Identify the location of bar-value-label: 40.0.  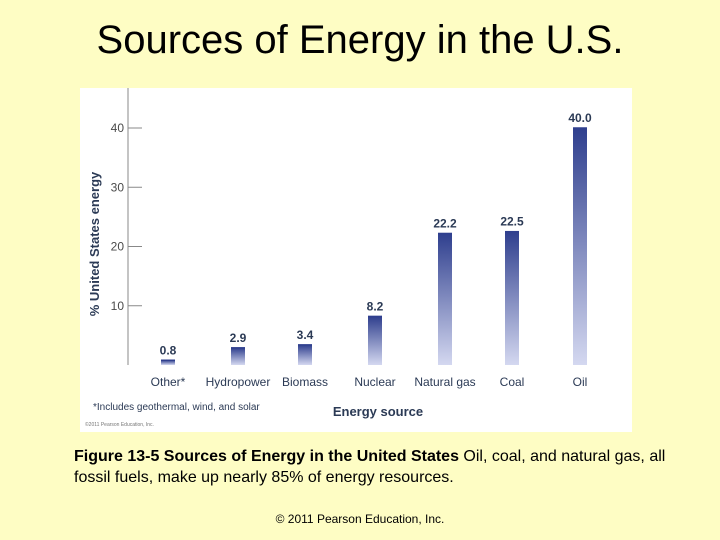
(580, 118).